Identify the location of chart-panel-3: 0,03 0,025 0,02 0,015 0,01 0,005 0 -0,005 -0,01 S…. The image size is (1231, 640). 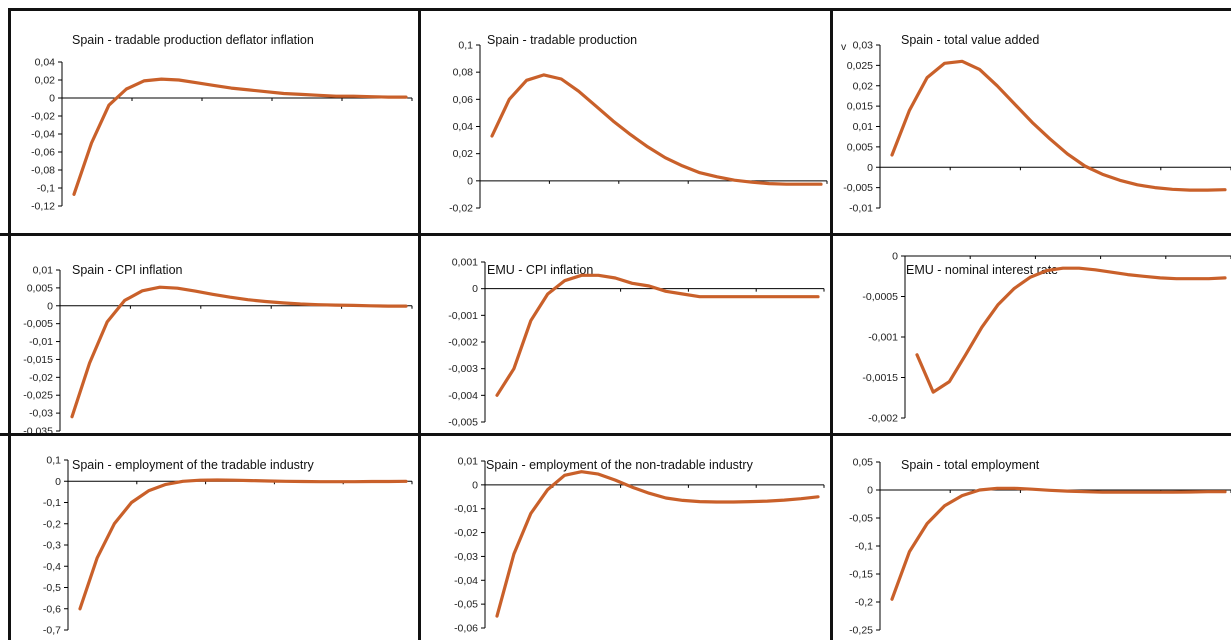
(1031, 121).